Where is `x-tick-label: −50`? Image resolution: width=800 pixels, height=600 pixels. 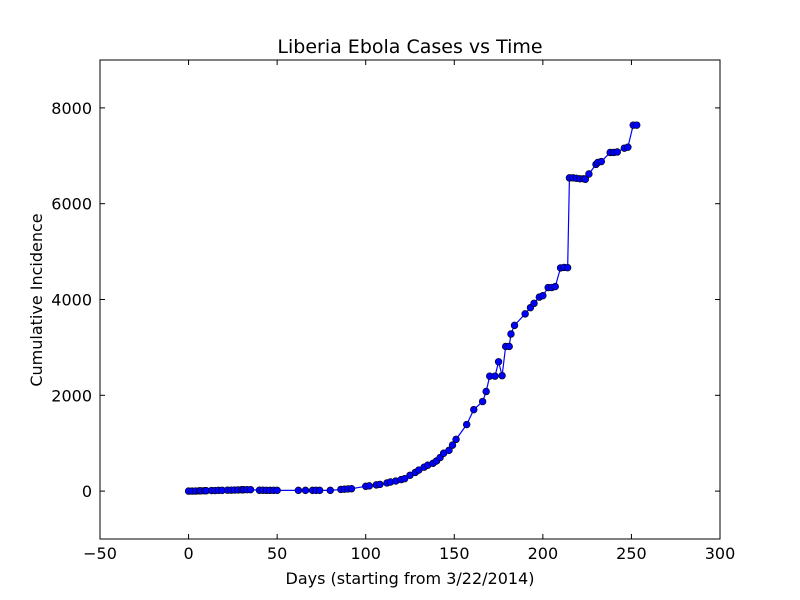 x-tick-label: −50 is located at coordinates (100, 553).